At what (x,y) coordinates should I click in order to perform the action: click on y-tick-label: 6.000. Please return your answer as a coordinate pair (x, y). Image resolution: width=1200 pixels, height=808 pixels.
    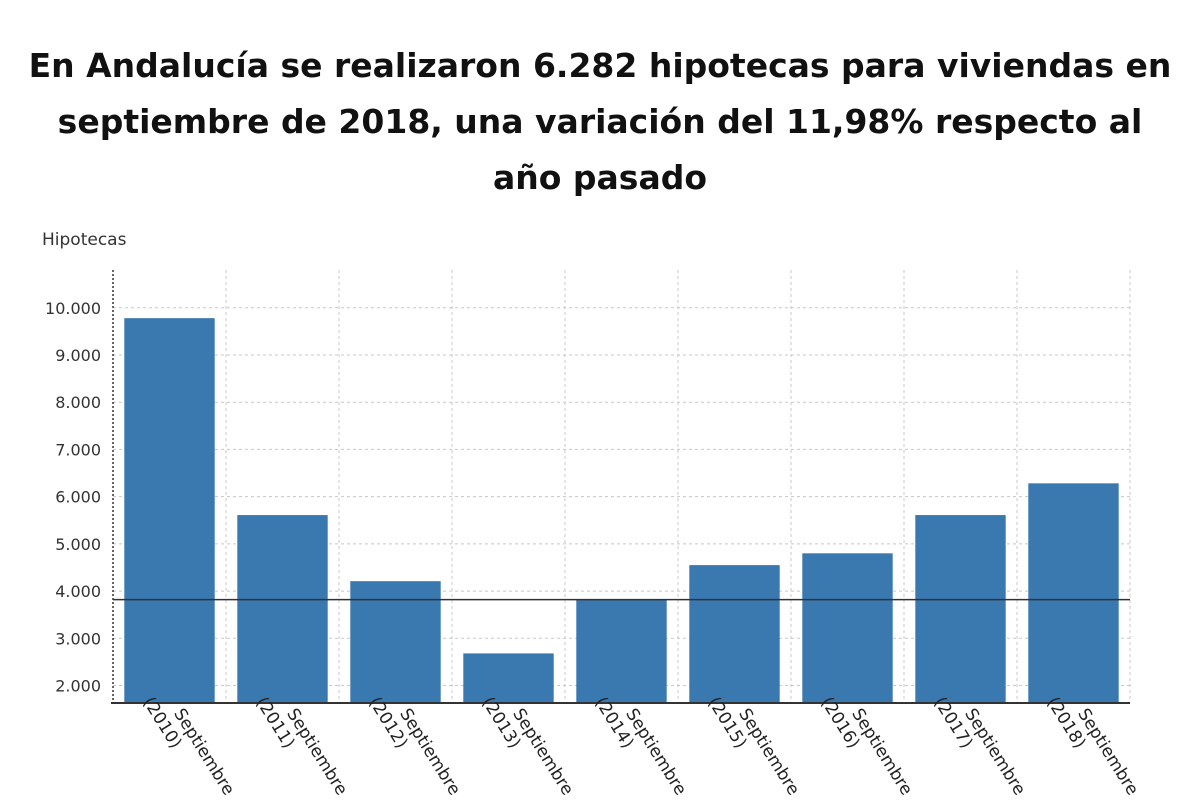
    Looking at the image, I should click on (78, 497).